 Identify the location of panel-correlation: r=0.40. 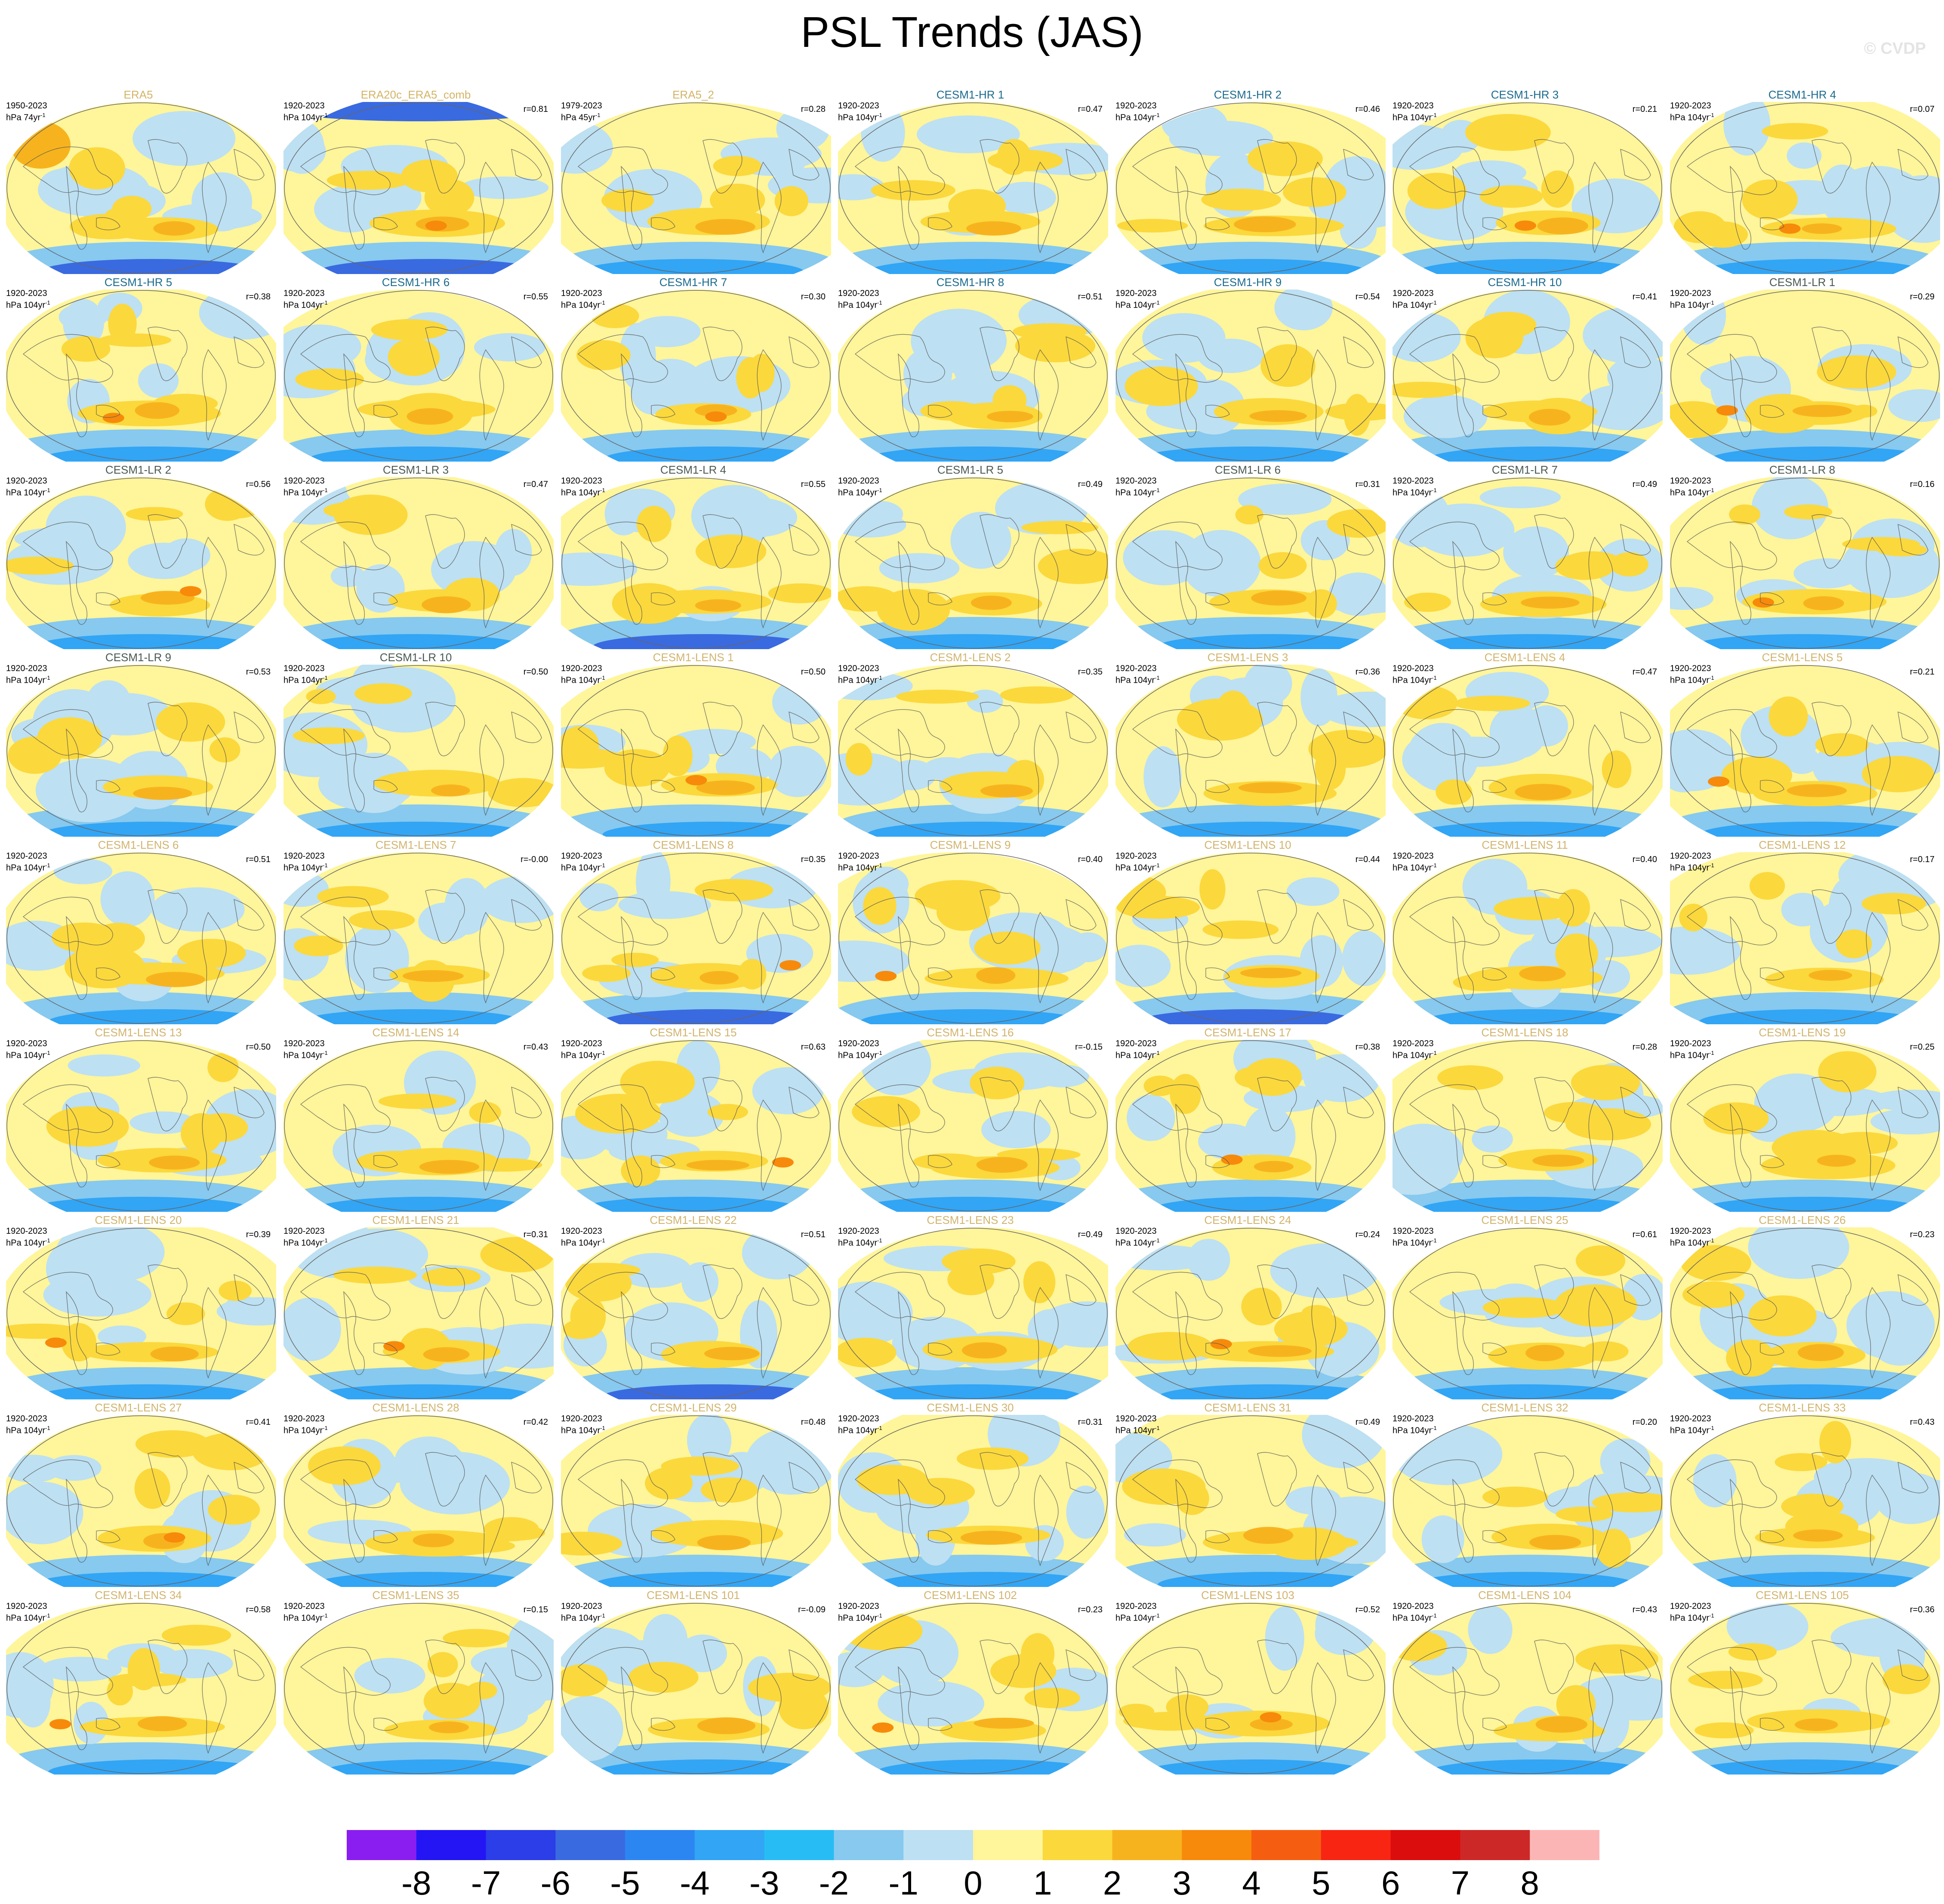
(1644, 860).